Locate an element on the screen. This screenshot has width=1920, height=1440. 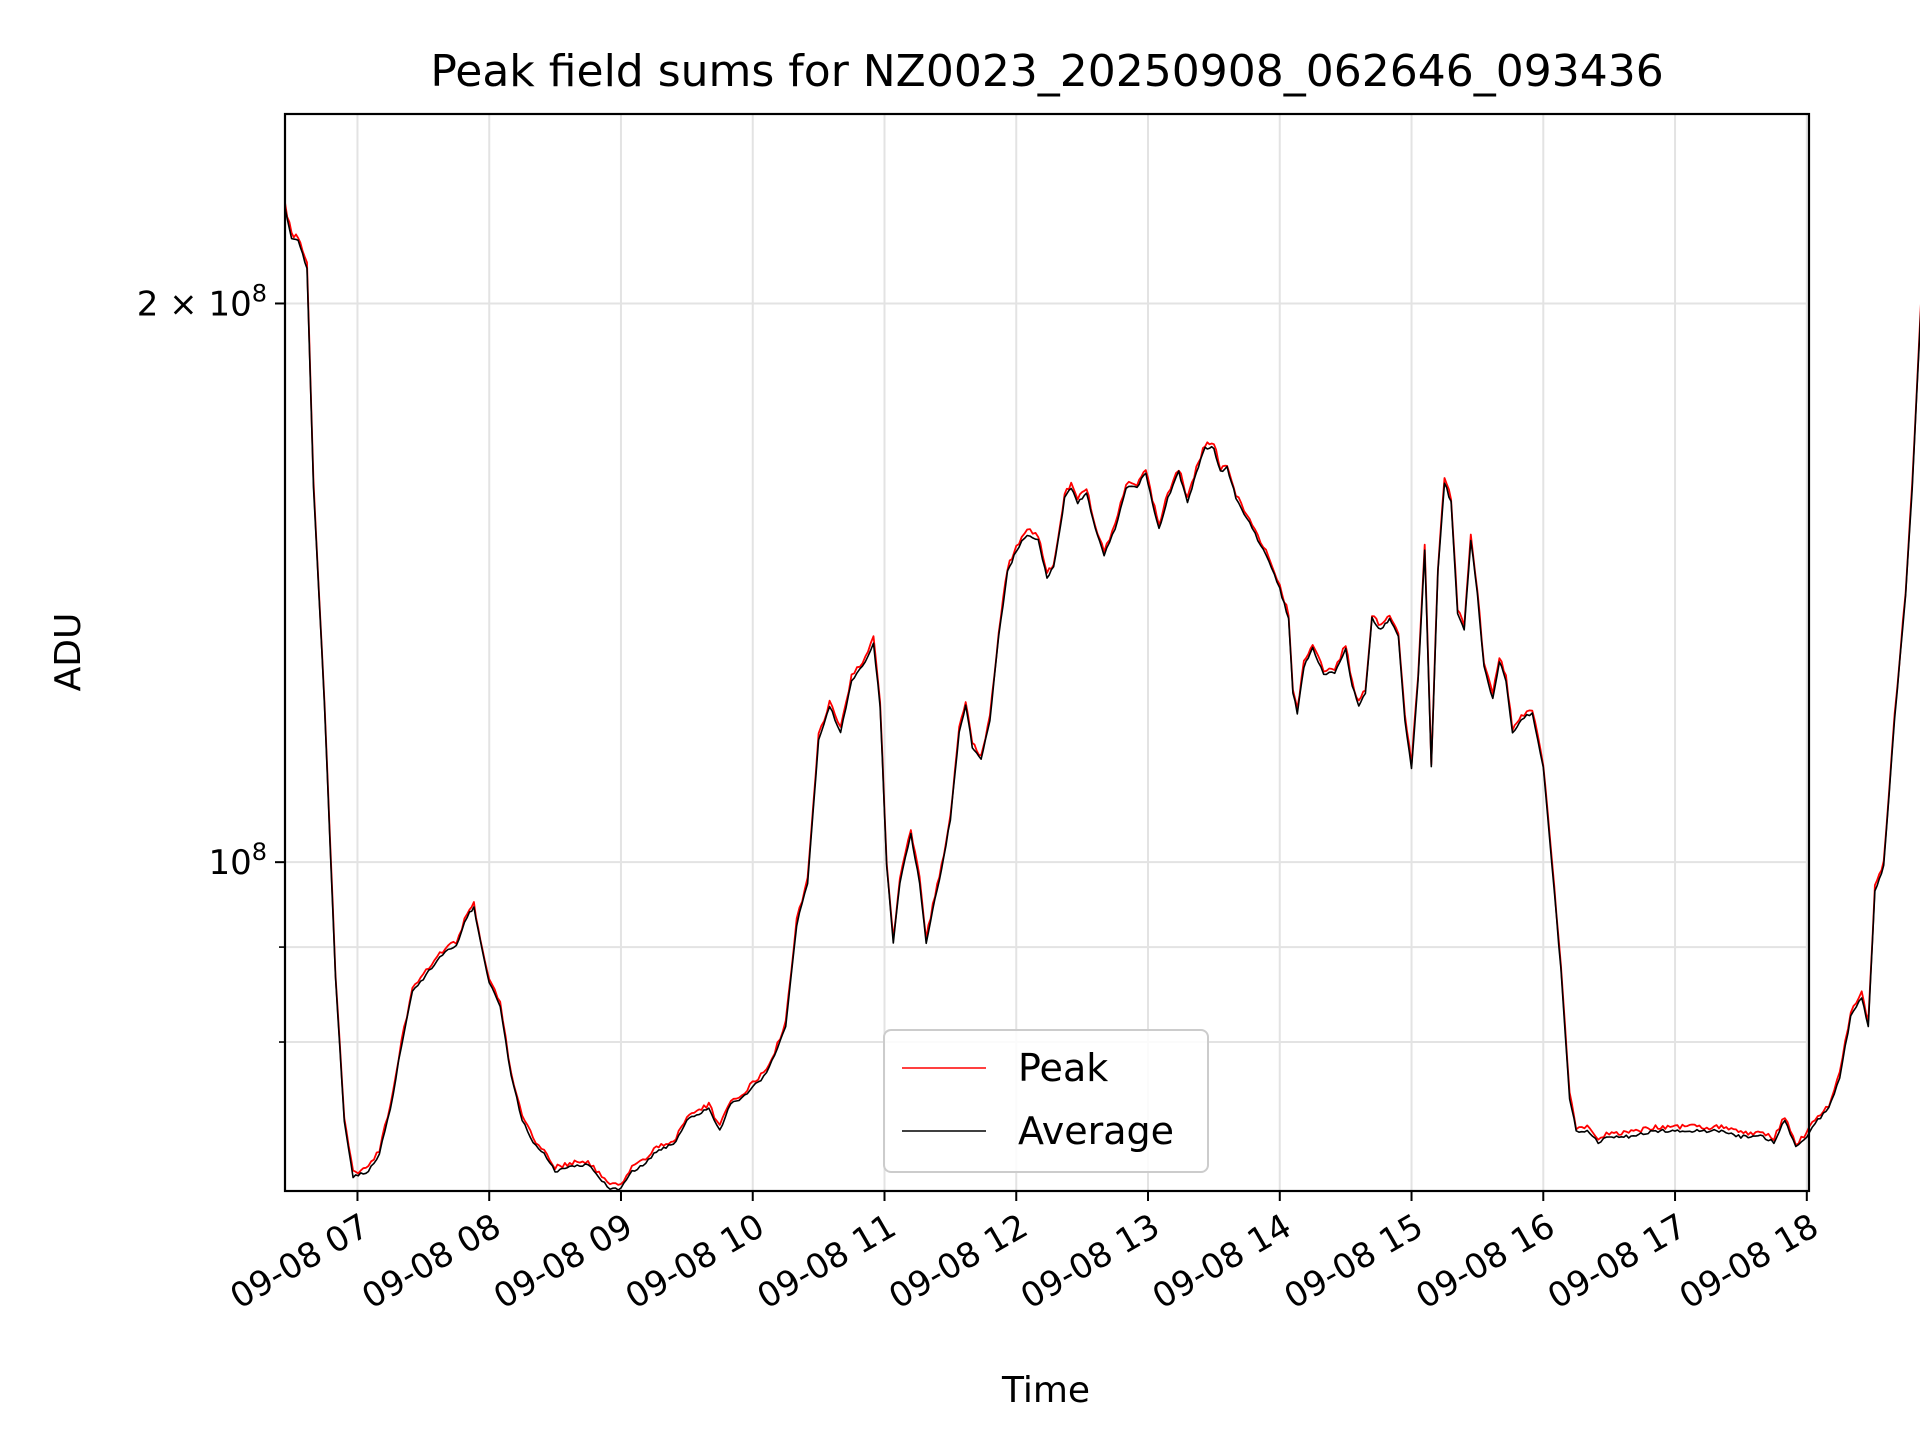
x-axis-label: Time is located at coordinates (1045, 1390).